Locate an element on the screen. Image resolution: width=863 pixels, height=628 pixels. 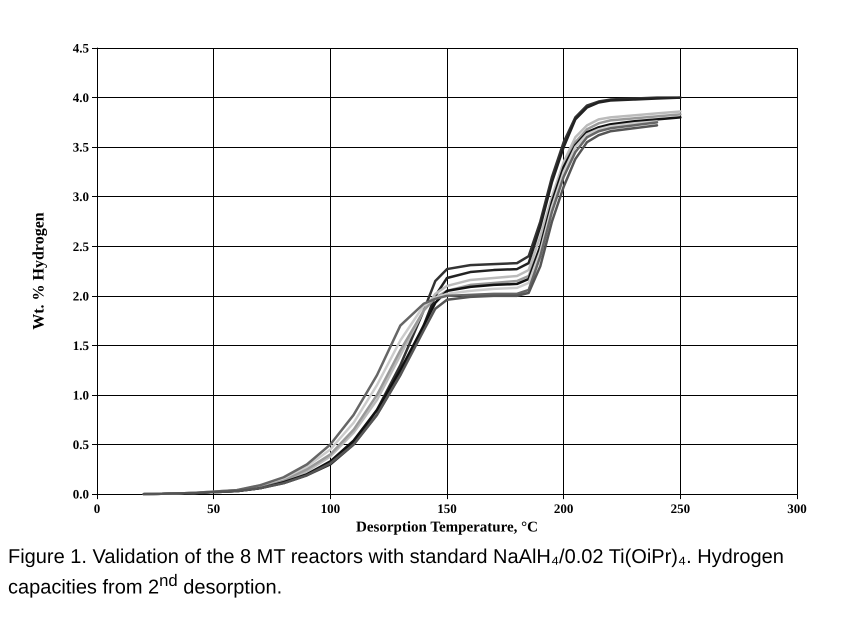
y-tick-label: 4.5 is located at coordinates (81, 48).